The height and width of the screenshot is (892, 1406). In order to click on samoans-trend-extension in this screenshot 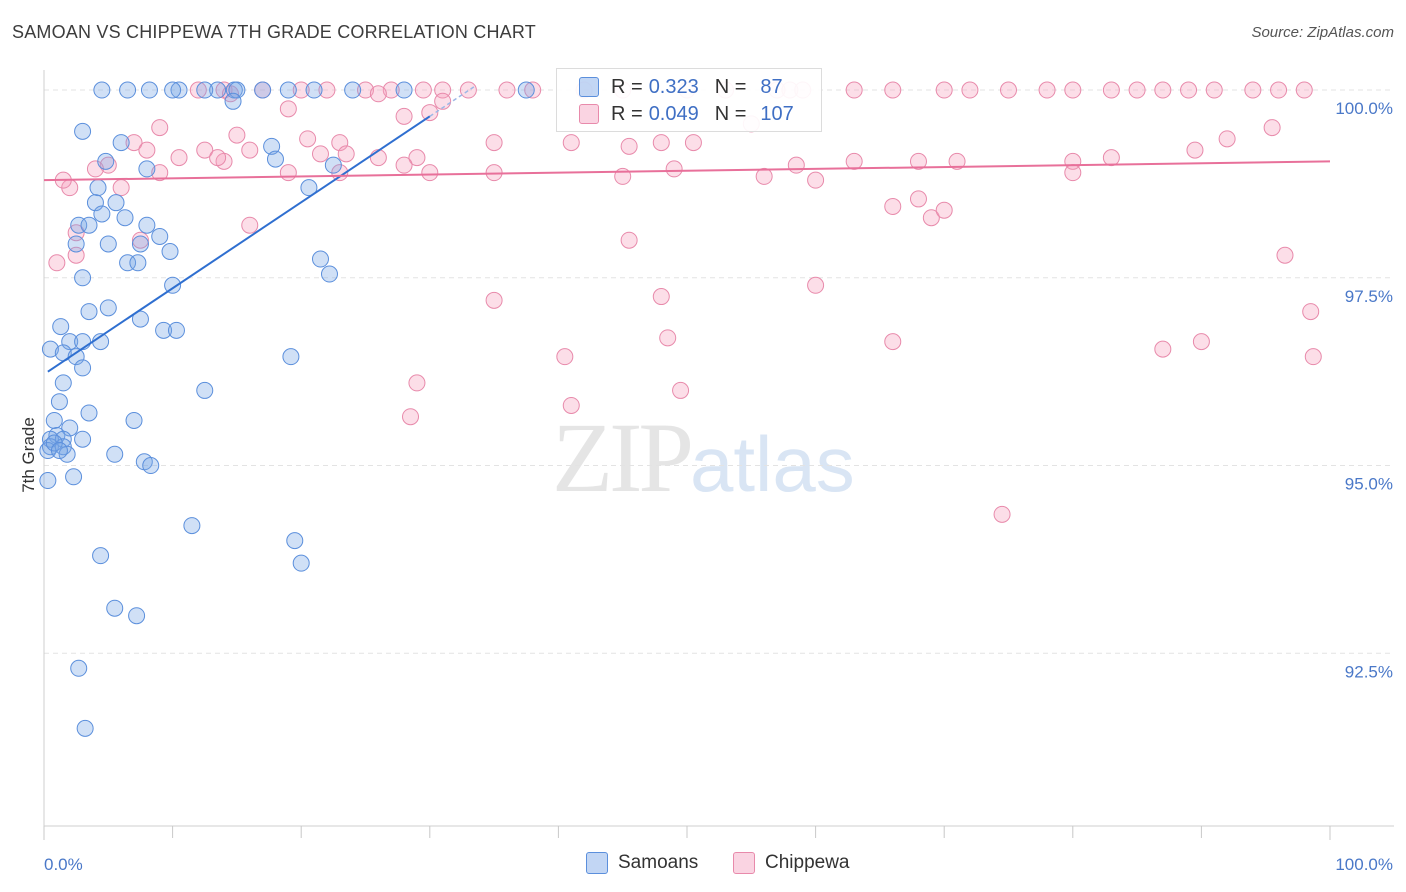, I will do `click(452, 101)`.